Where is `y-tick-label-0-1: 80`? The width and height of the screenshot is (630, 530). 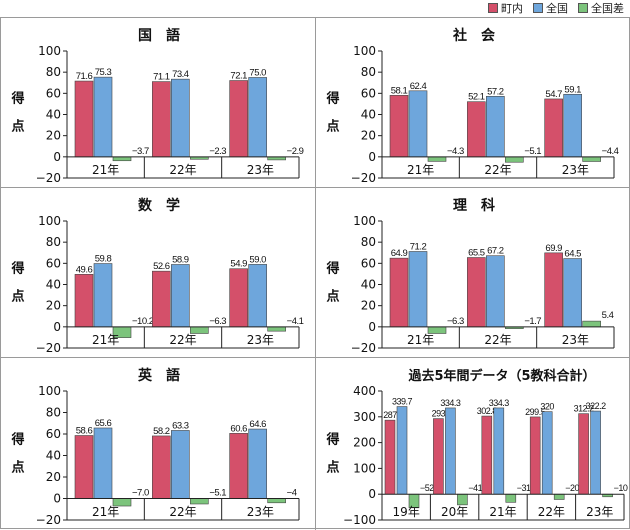
y-tick-label-0-1: 80 is located at coordinates (53, 72).